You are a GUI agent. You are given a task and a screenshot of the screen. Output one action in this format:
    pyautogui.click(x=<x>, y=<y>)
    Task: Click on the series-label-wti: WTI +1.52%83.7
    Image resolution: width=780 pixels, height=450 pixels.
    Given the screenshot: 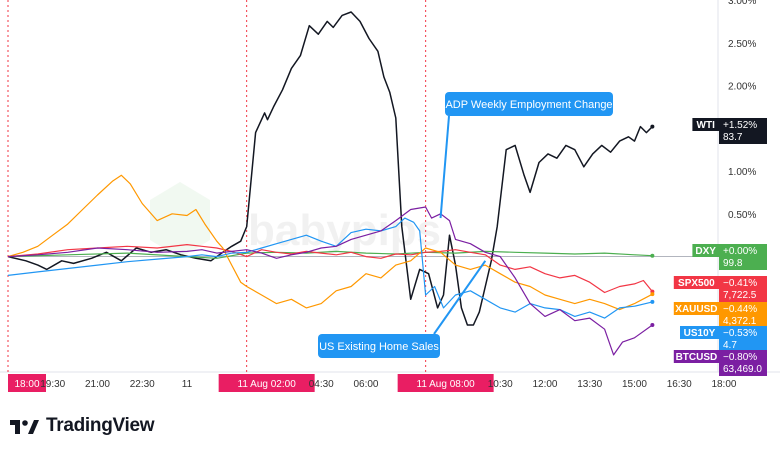 What is the action you would take?
    pyautogui.click(x=729, y=131)
    